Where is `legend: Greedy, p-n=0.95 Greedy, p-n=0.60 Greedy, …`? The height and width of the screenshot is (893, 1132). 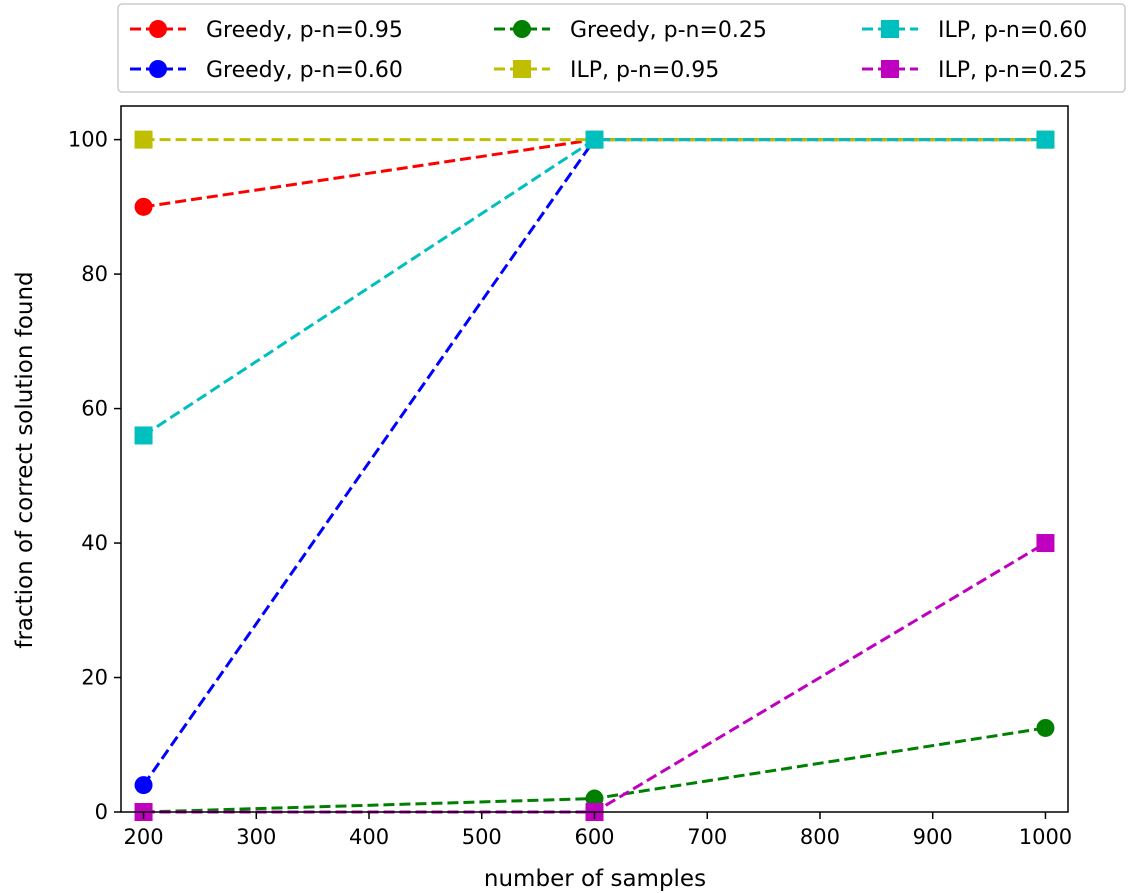 legend: Greedy, p-n=0.95 Greedy, p-n=0.60 Greedy, … is located at coordinates (621, 48).